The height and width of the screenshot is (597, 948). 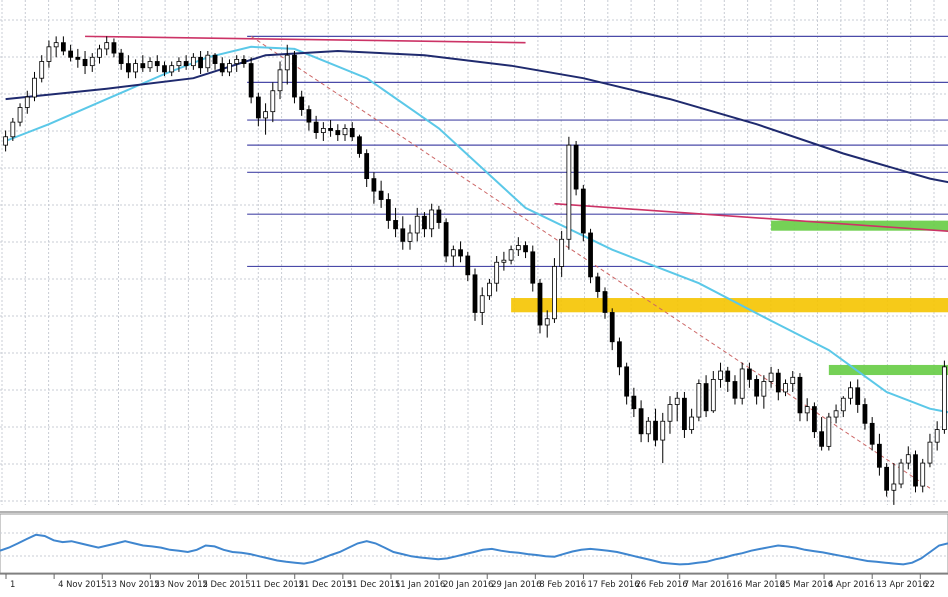 What do you see at coordinates (474, 549) in the screenshot?
I see `oscillator-line` at bounding box center [474, 549].